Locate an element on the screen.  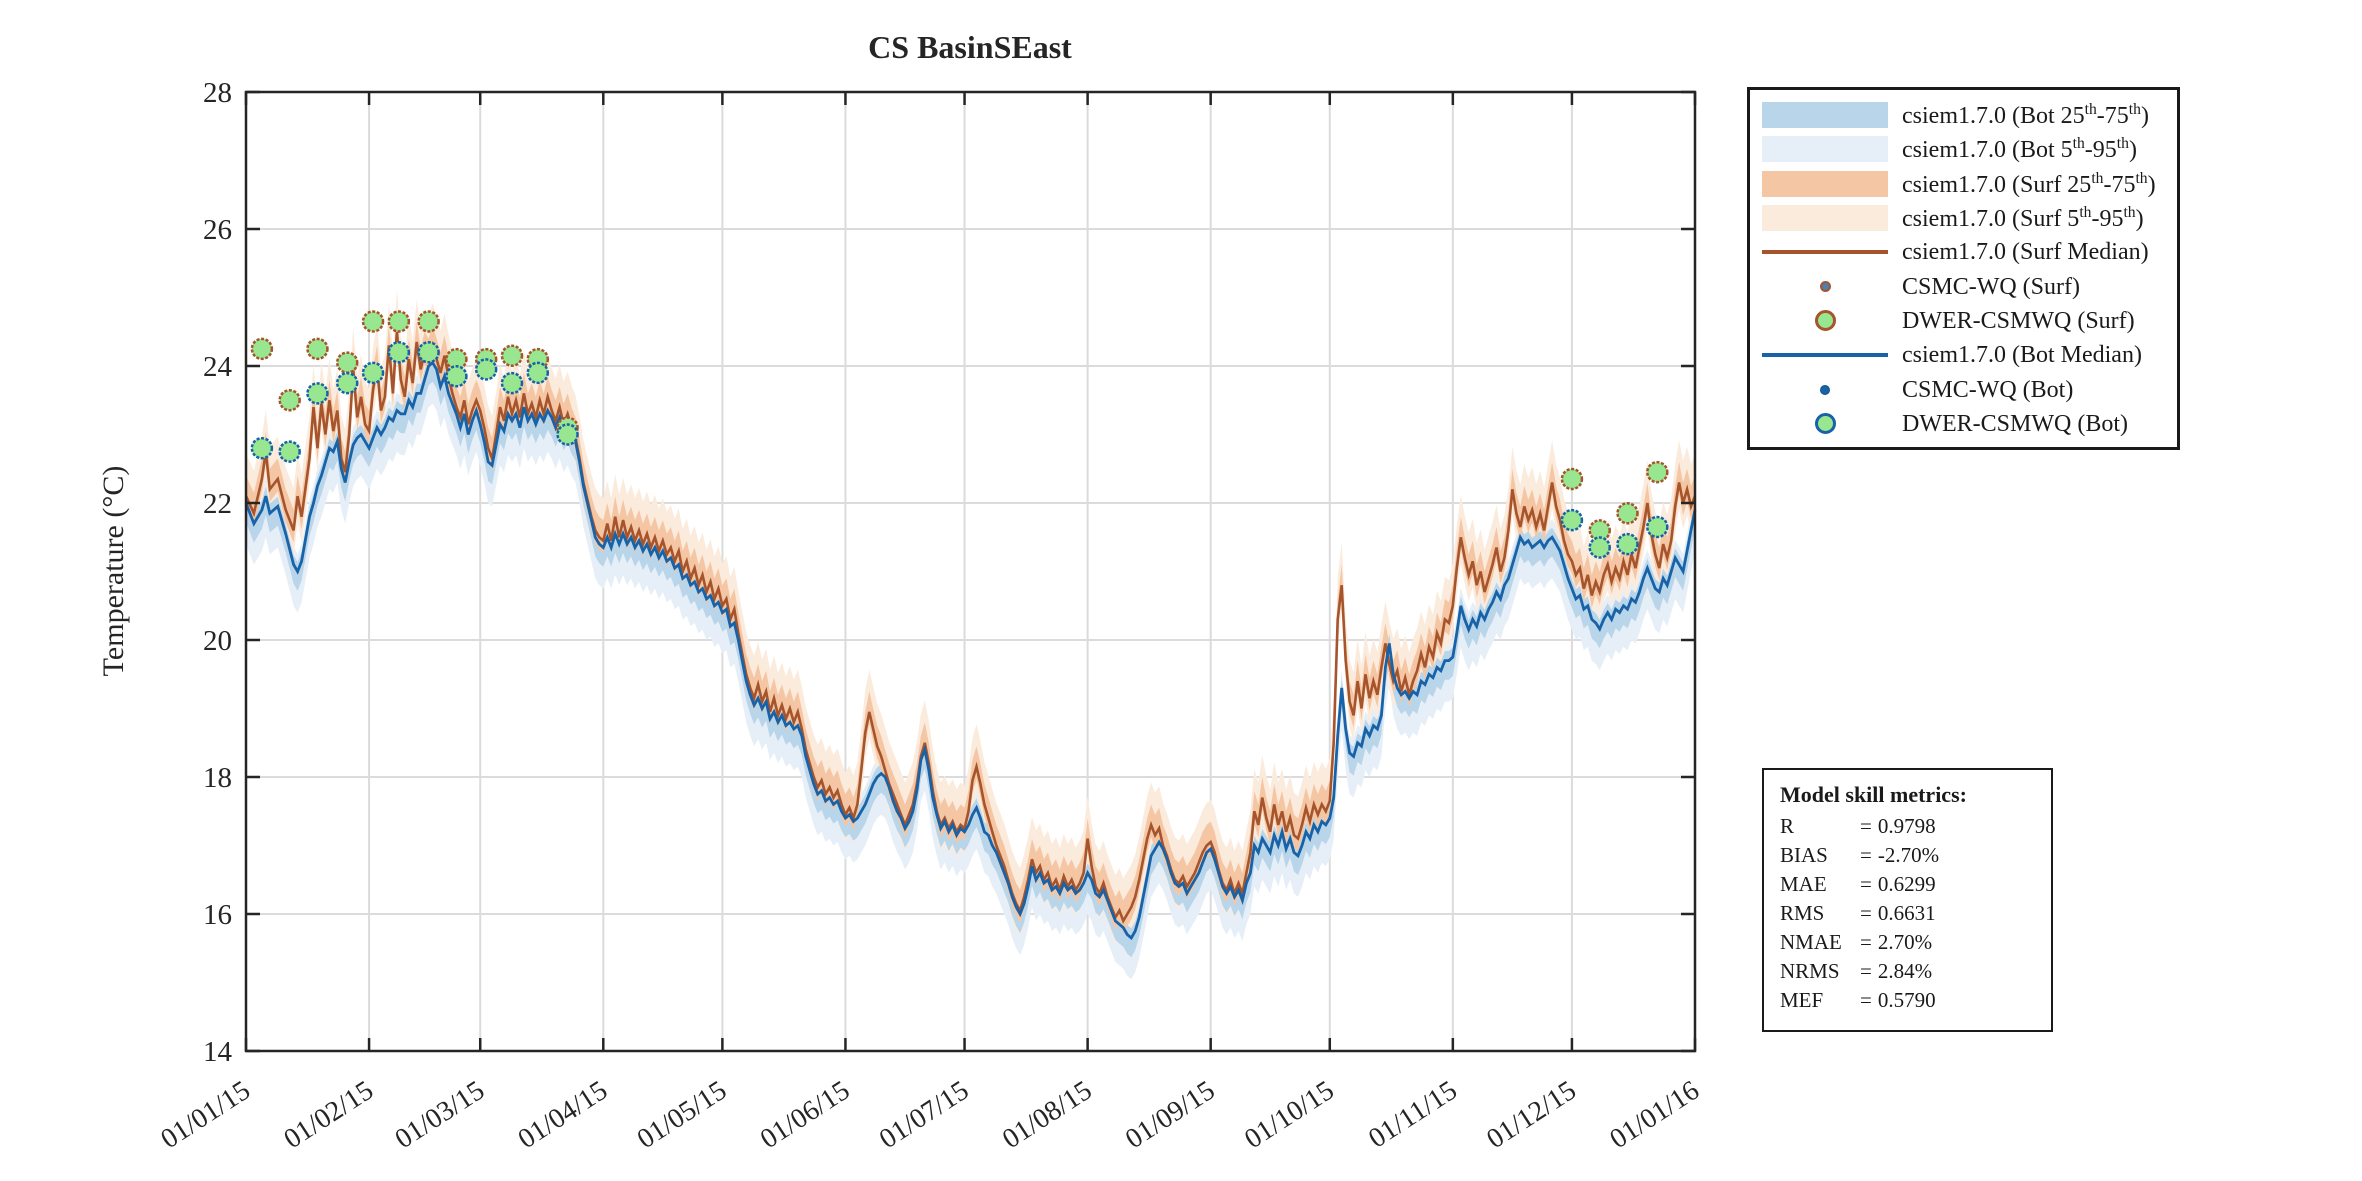
csmc-wq-marker-icon is located at coordinates (1825, 389).